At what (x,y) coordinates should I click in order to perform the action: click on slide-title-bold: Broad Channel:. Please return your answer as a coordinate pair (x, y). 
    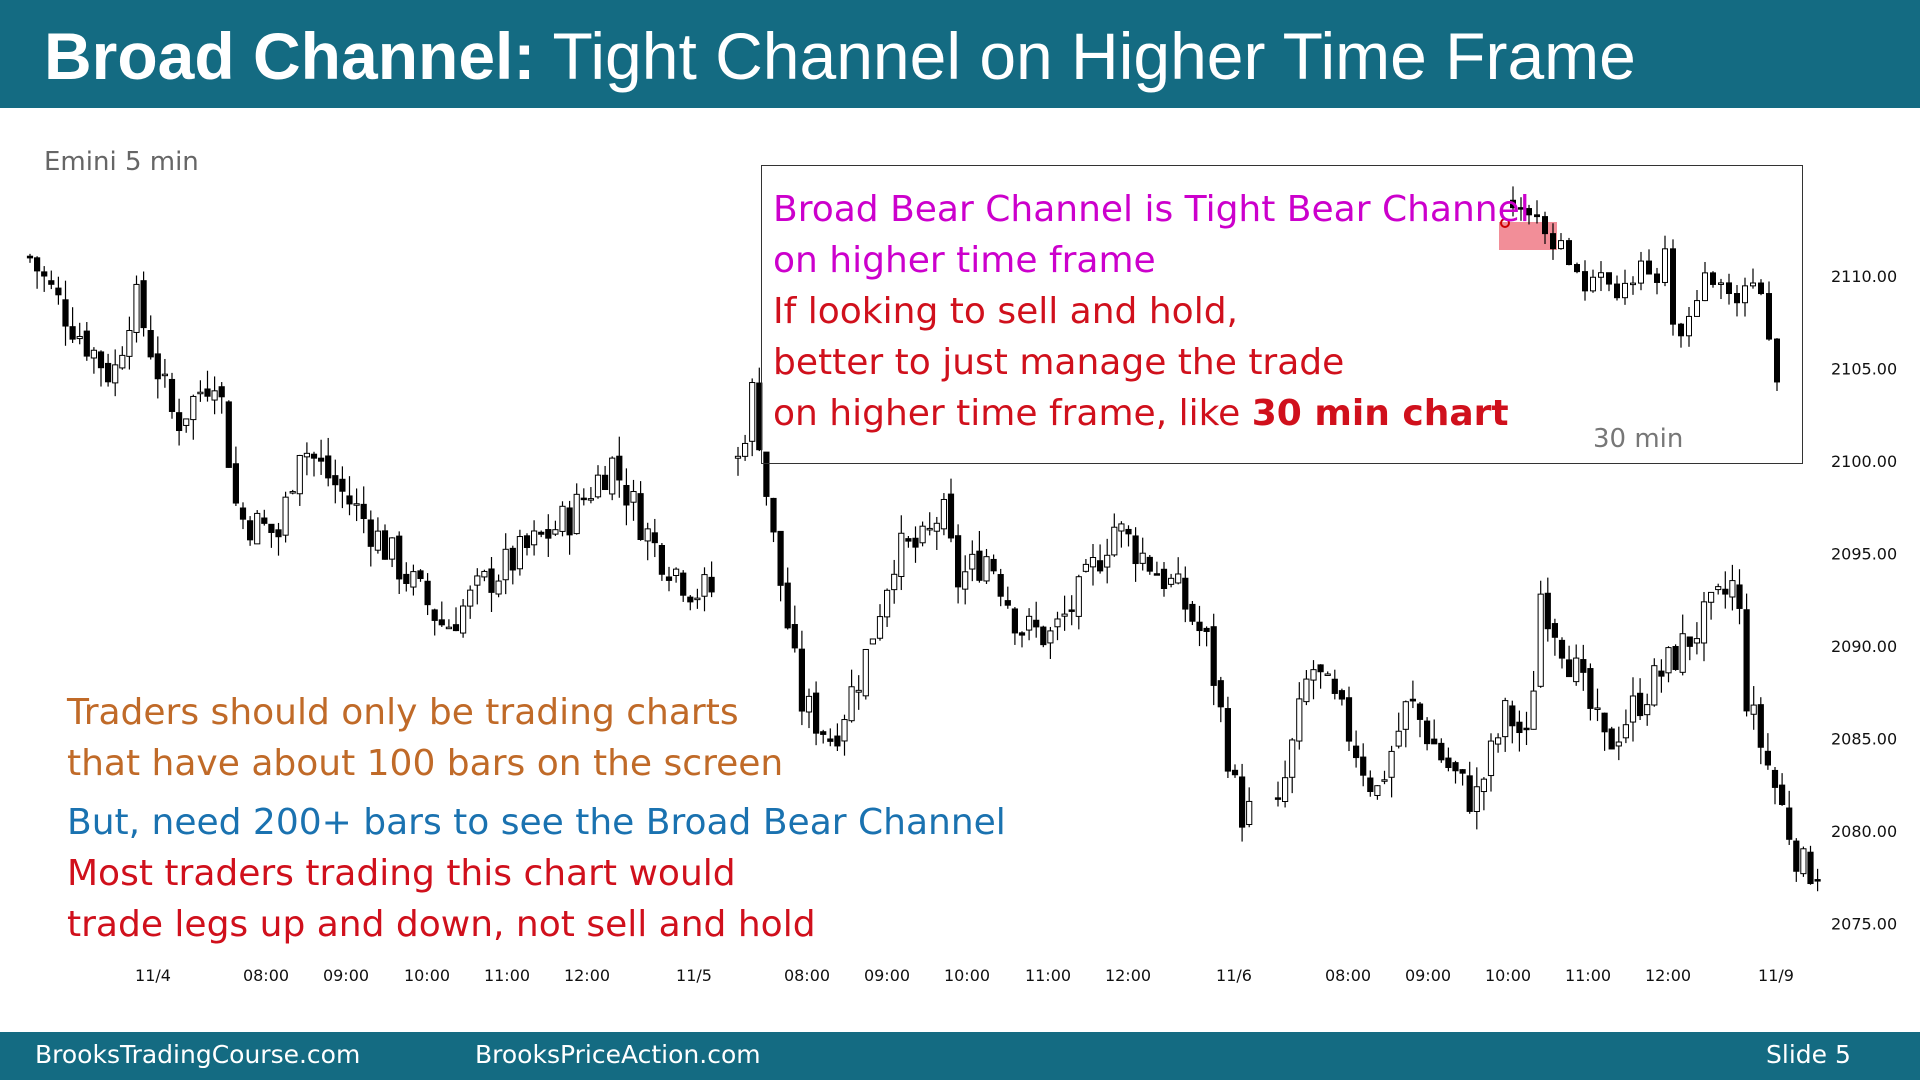
    Looking at the image, I should click on (290, 56).